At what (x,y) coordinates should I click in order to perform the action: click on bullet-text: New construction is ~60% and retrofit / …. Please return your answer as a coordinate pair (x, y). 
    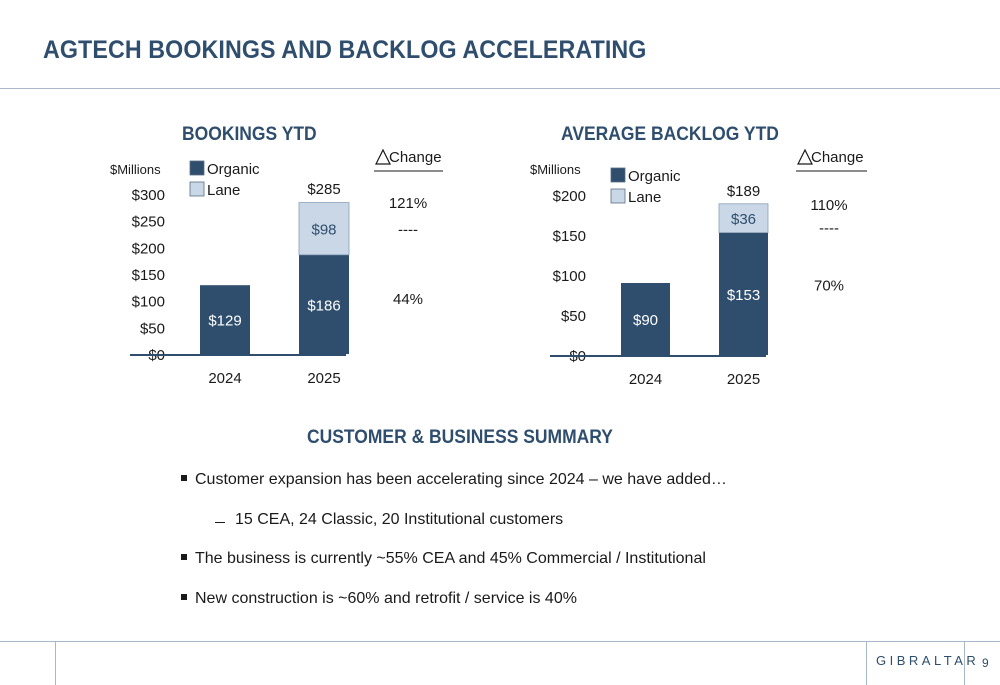
    Looking at the image, I should click on (386, 598).